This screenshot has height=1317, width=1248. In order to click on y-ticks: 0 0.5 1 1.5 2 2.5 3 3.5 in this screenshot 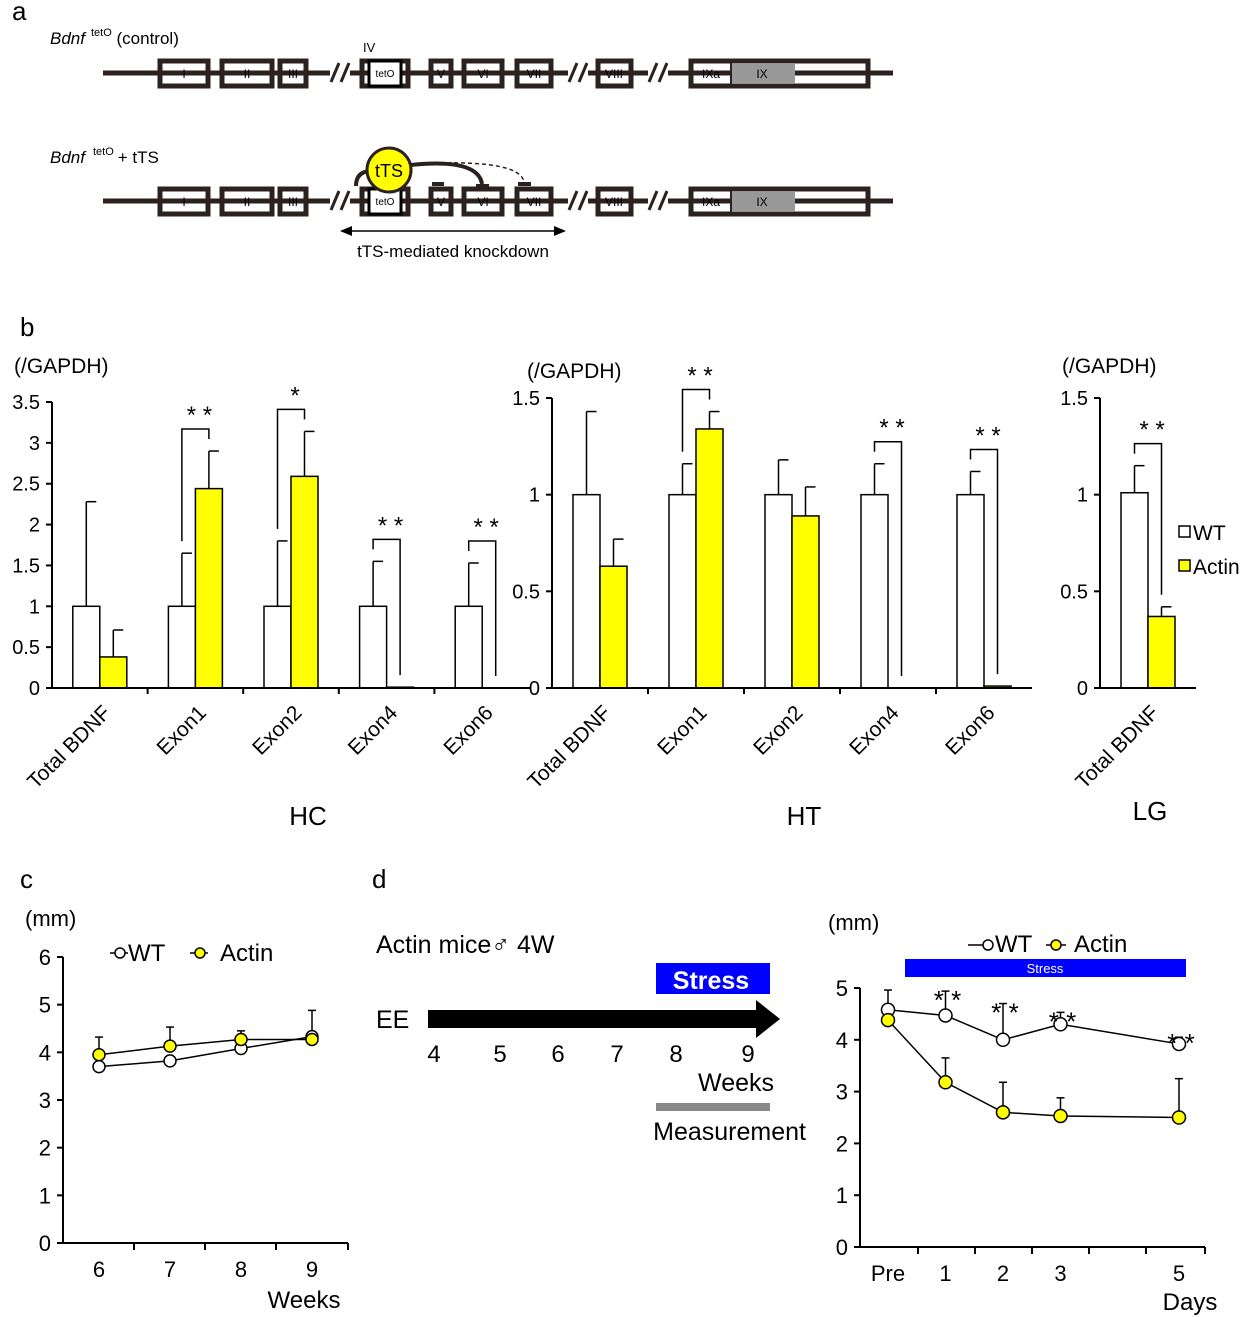, I will do `click(224, 546)`.